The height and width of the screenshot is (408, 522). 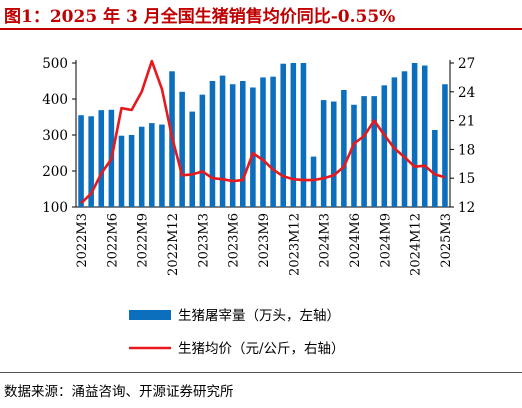 What do you see at coordinates (212, 144) in the screenshot?
I see `bar-2023M4` at bounding box center [212, 144].